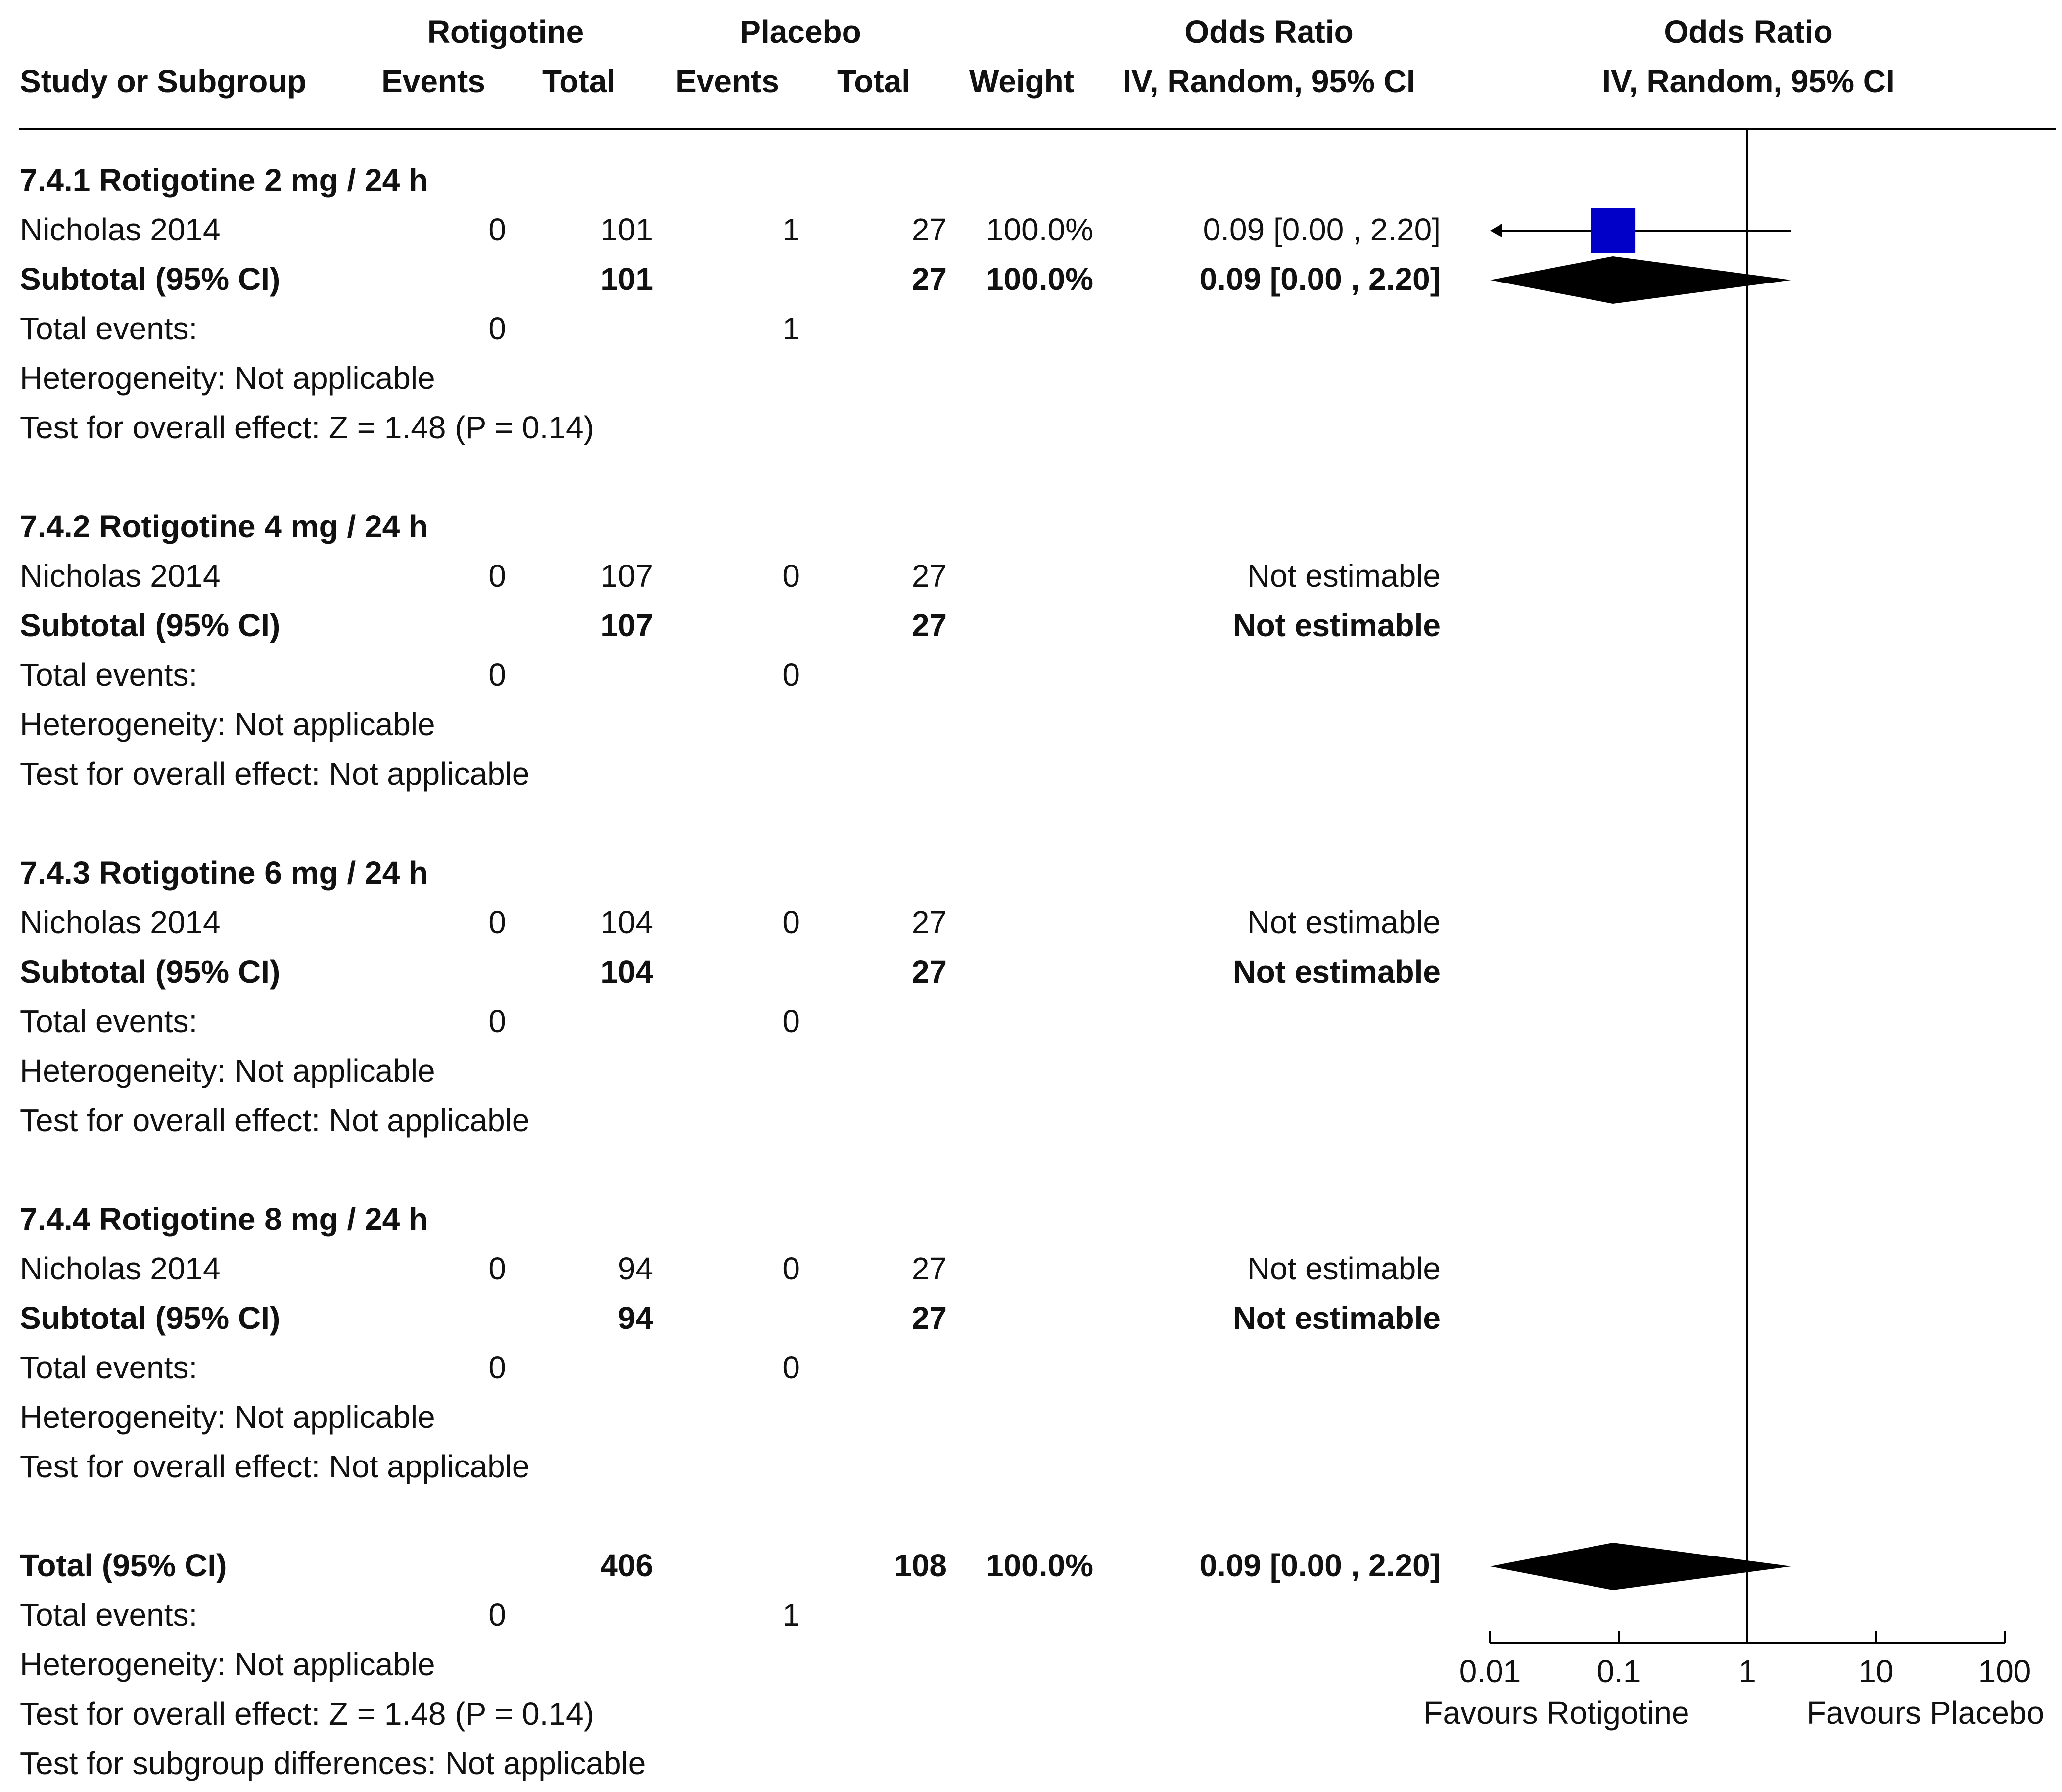 The image size is (2062, 1792). I want to click on total-total2: 108, so click(921, 1566).